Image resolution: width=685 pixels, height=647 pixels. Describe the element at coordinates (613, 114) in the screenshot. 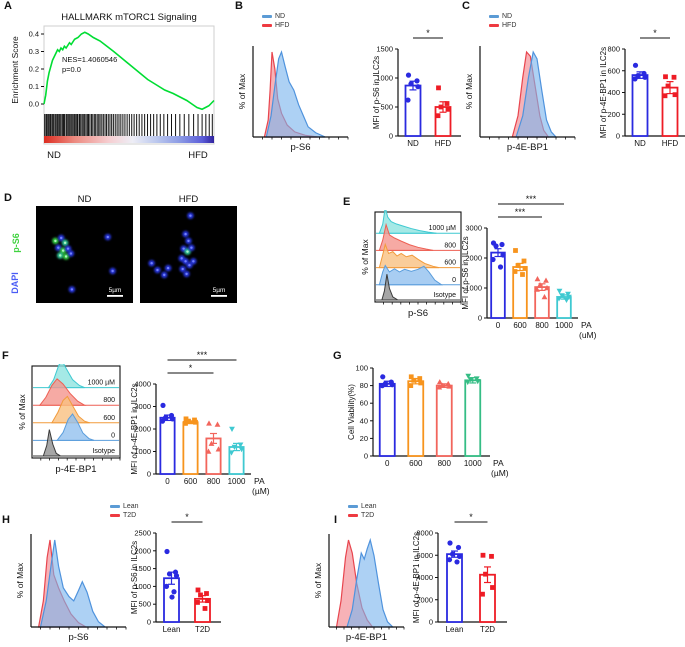

I see `svg-text: 200` at that location.